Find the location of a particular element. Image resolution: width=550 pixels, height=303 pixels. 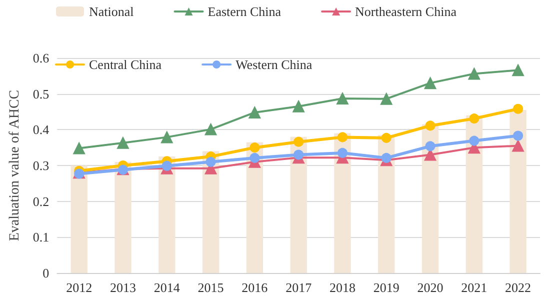

y-tick-label: 0.3 is located at coordinates (41, 165).